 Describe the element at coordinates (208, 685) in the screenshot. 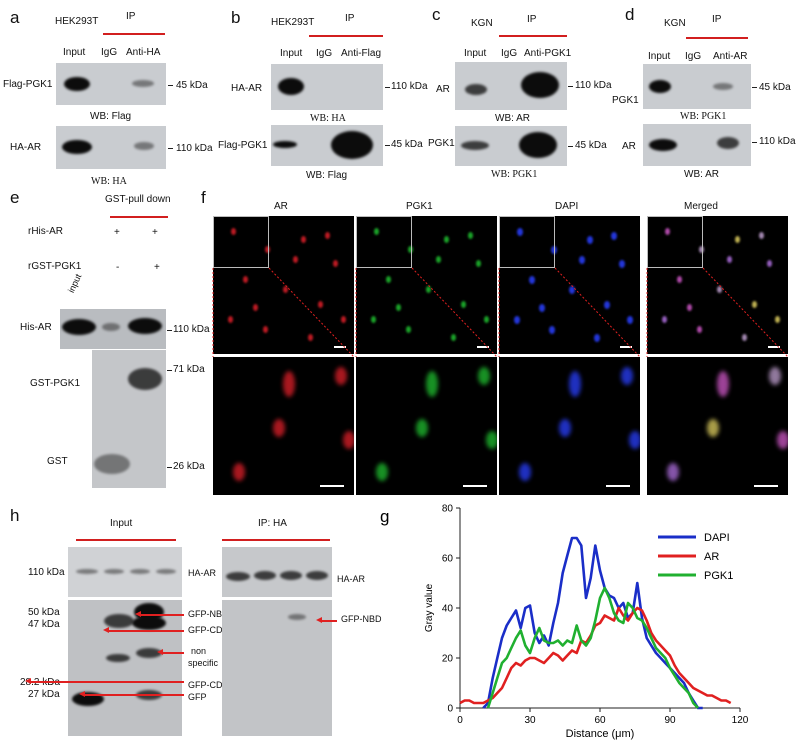

I see `label-gfp-cd2: GFP-CD2` at that location.